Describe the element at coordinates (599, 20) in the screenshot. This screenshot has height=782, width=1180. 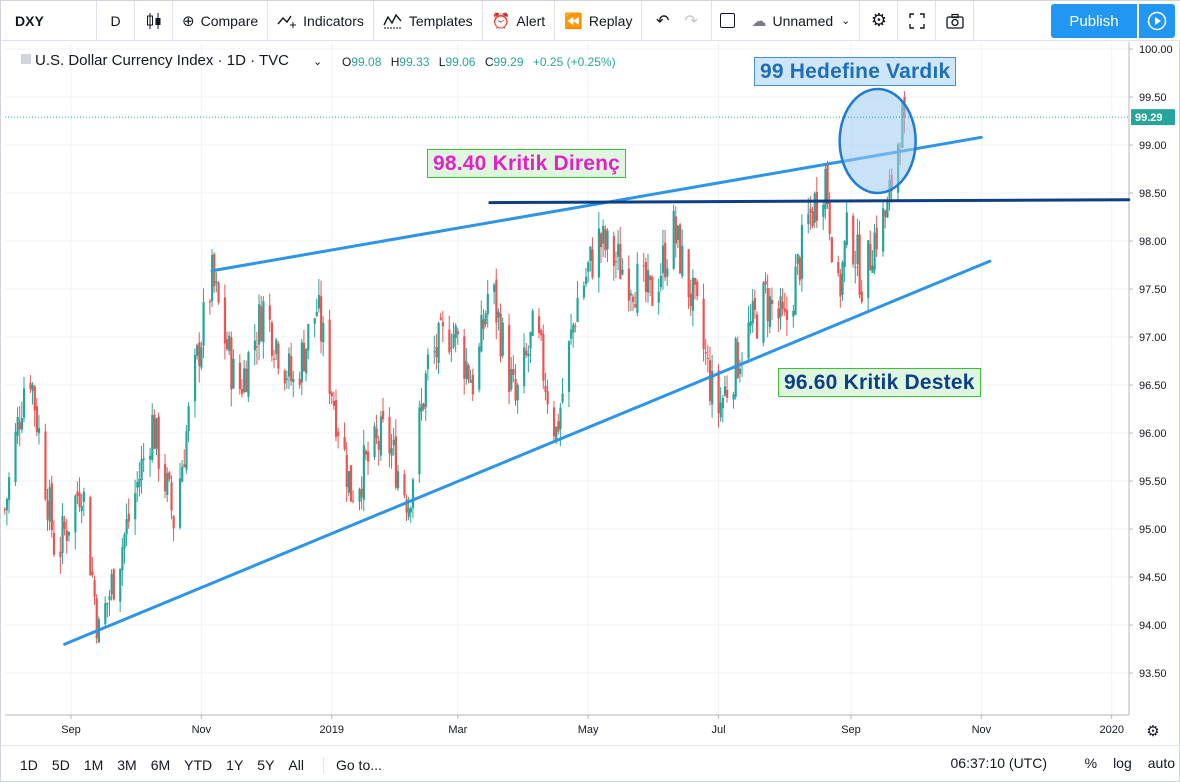
I see `replay-button: ⏪ Replay` at that location.